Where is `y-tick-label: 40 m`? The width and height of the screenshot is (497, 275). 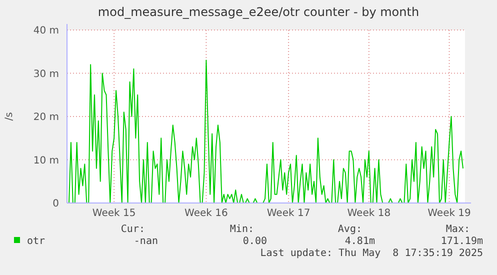 y-tick-label: 40 m is located at coordinates (46, 31).